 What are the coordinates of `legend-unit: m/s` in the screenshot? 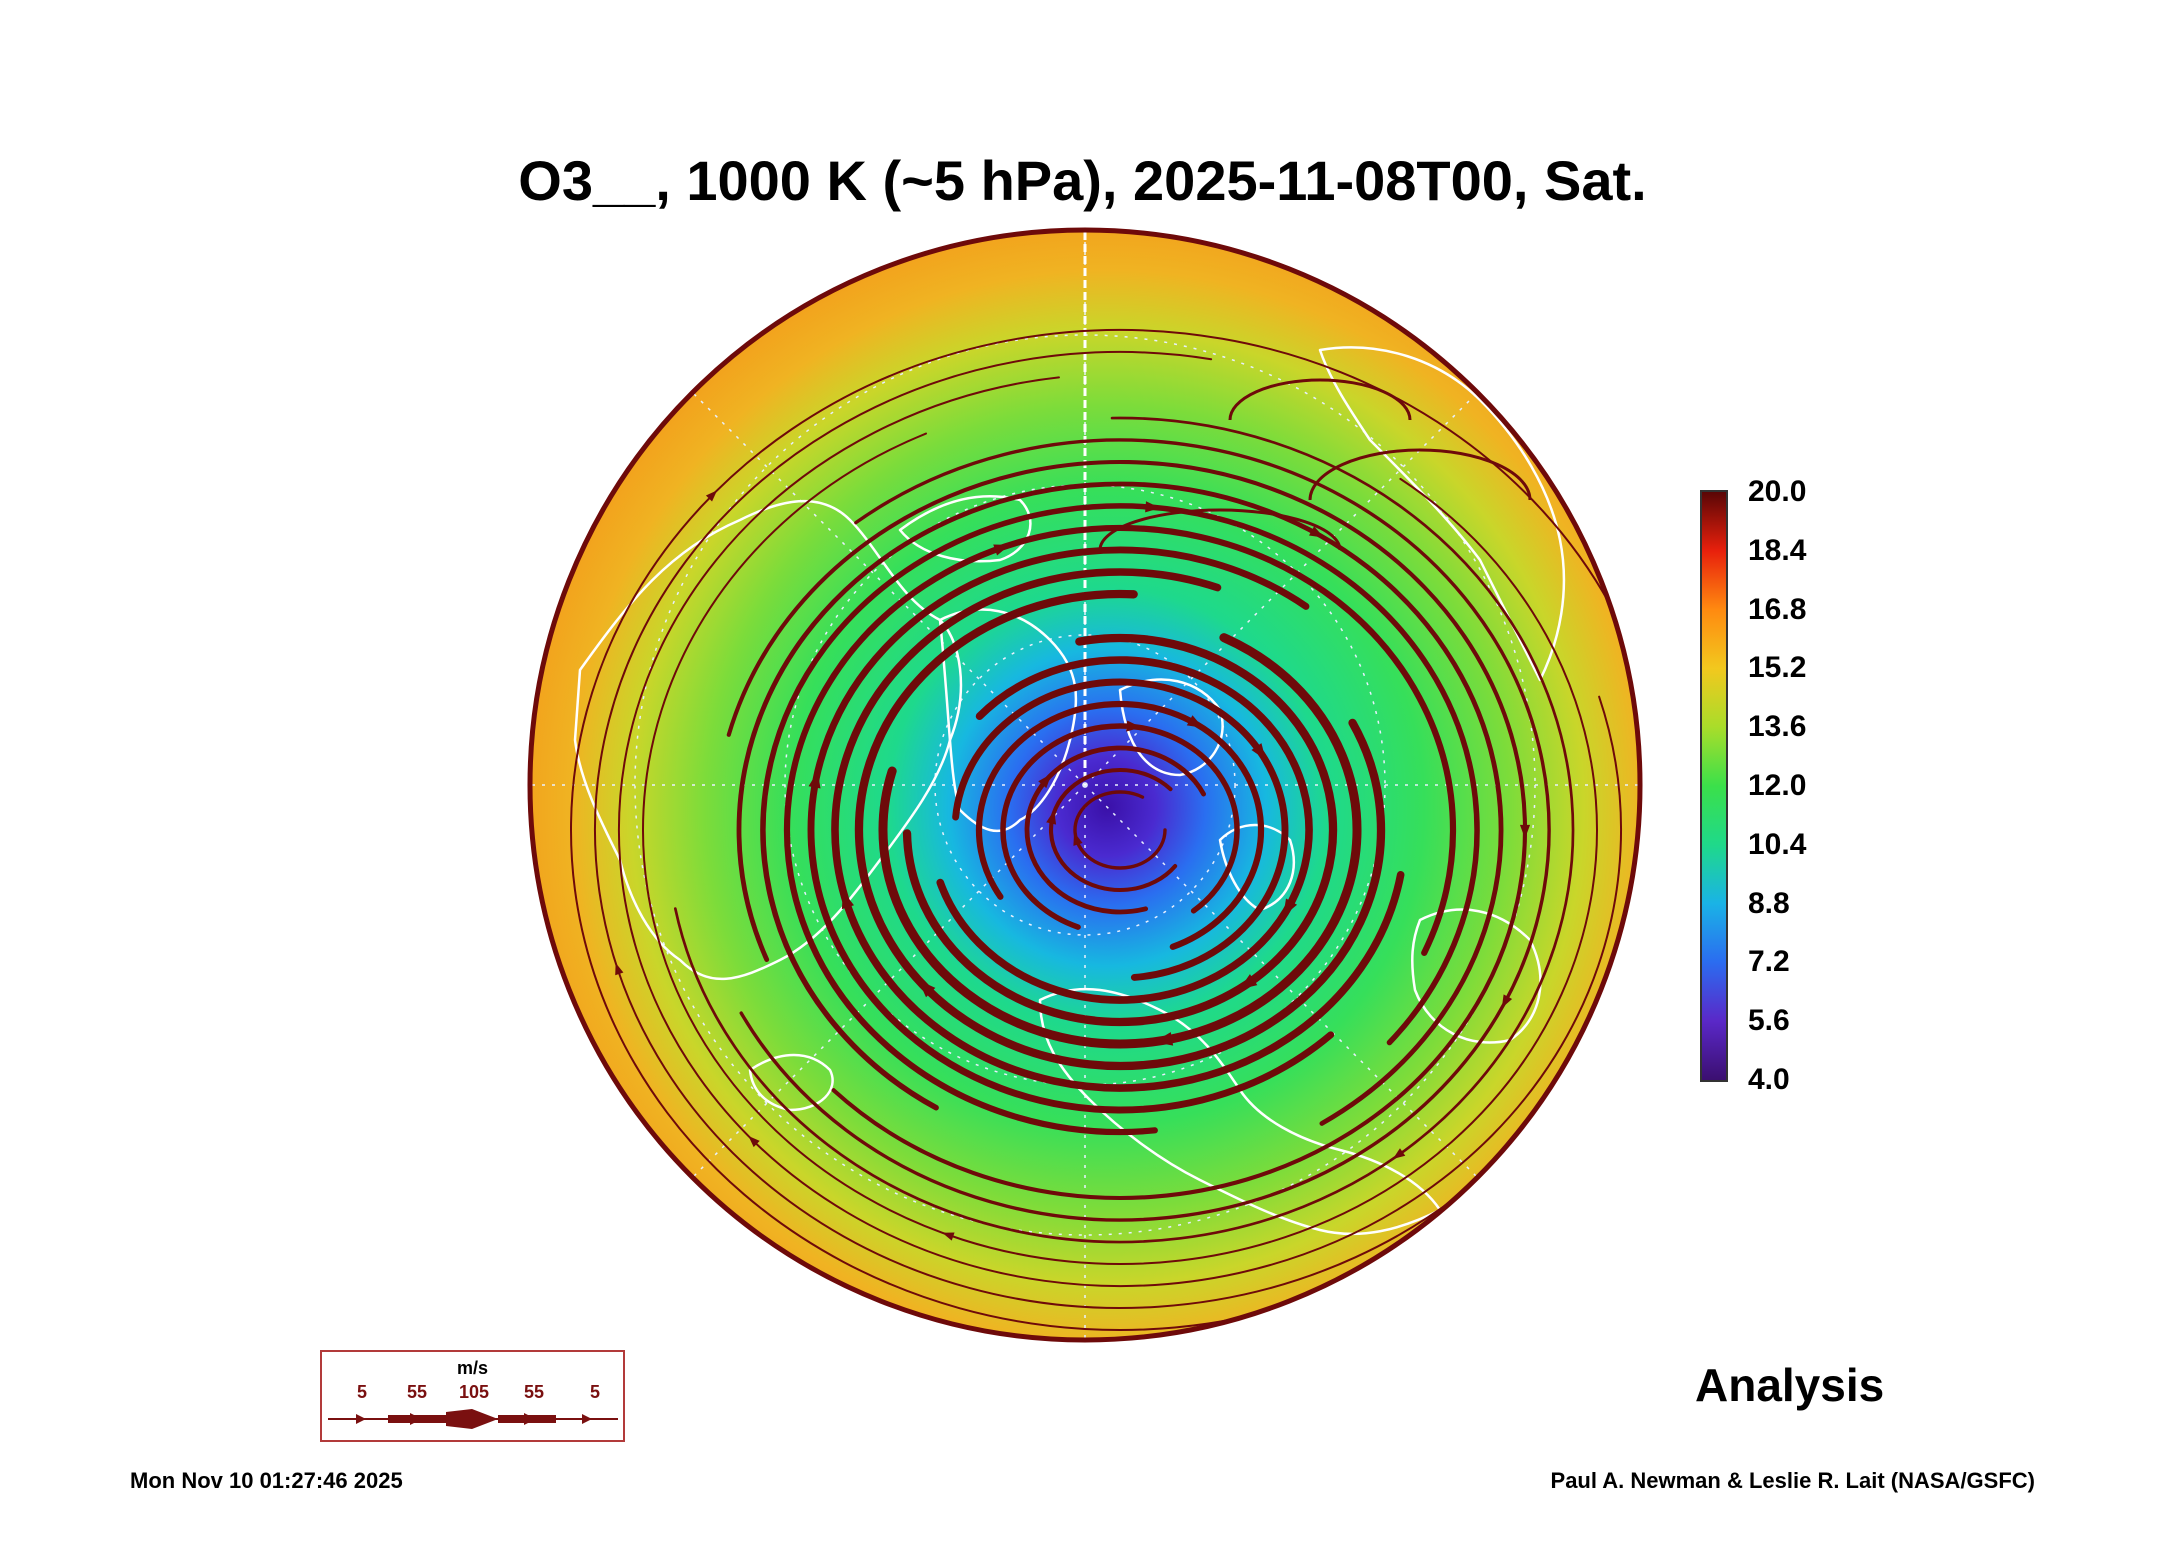 It's located at (472, 1368).